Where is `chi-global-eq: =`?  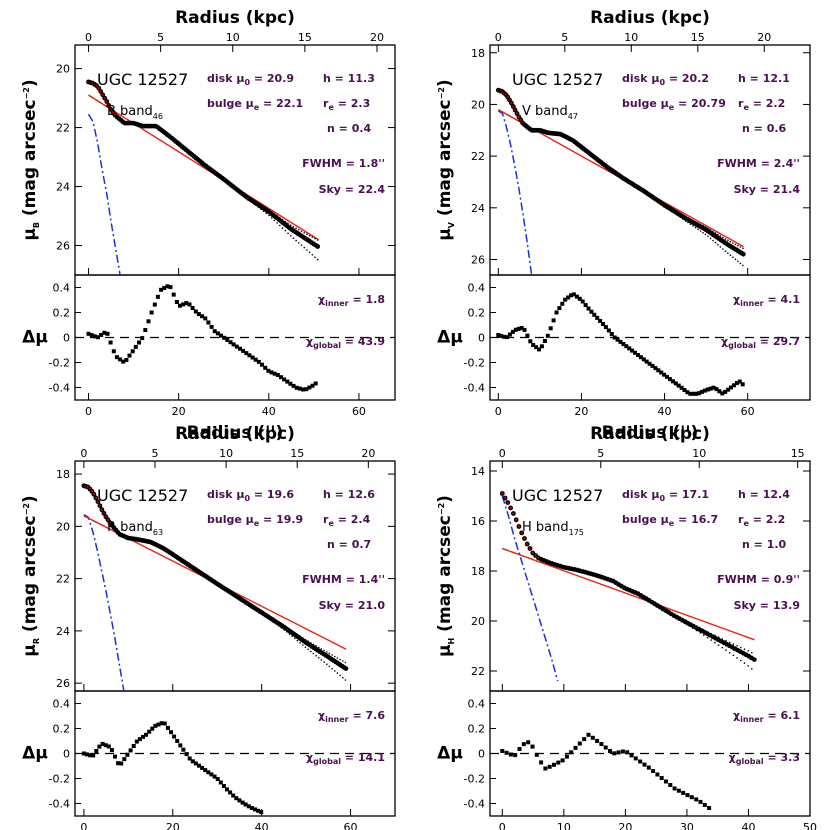 chi-global-eq: = is located at coordinates (349, 341).